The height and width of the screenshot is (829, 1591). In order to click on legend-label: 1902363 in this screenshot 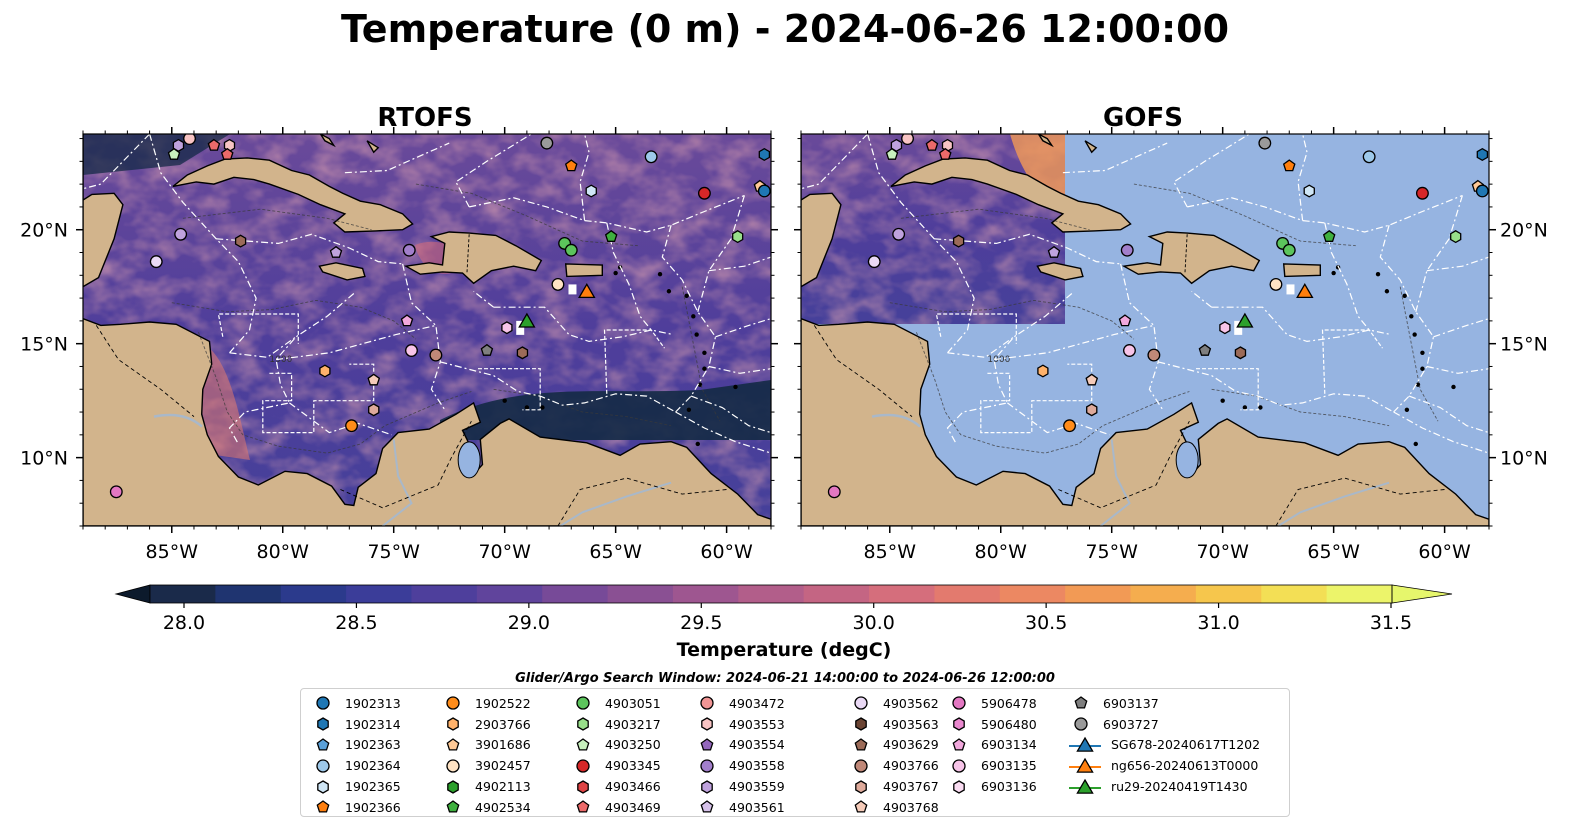, I will do `click(373, 745)`.